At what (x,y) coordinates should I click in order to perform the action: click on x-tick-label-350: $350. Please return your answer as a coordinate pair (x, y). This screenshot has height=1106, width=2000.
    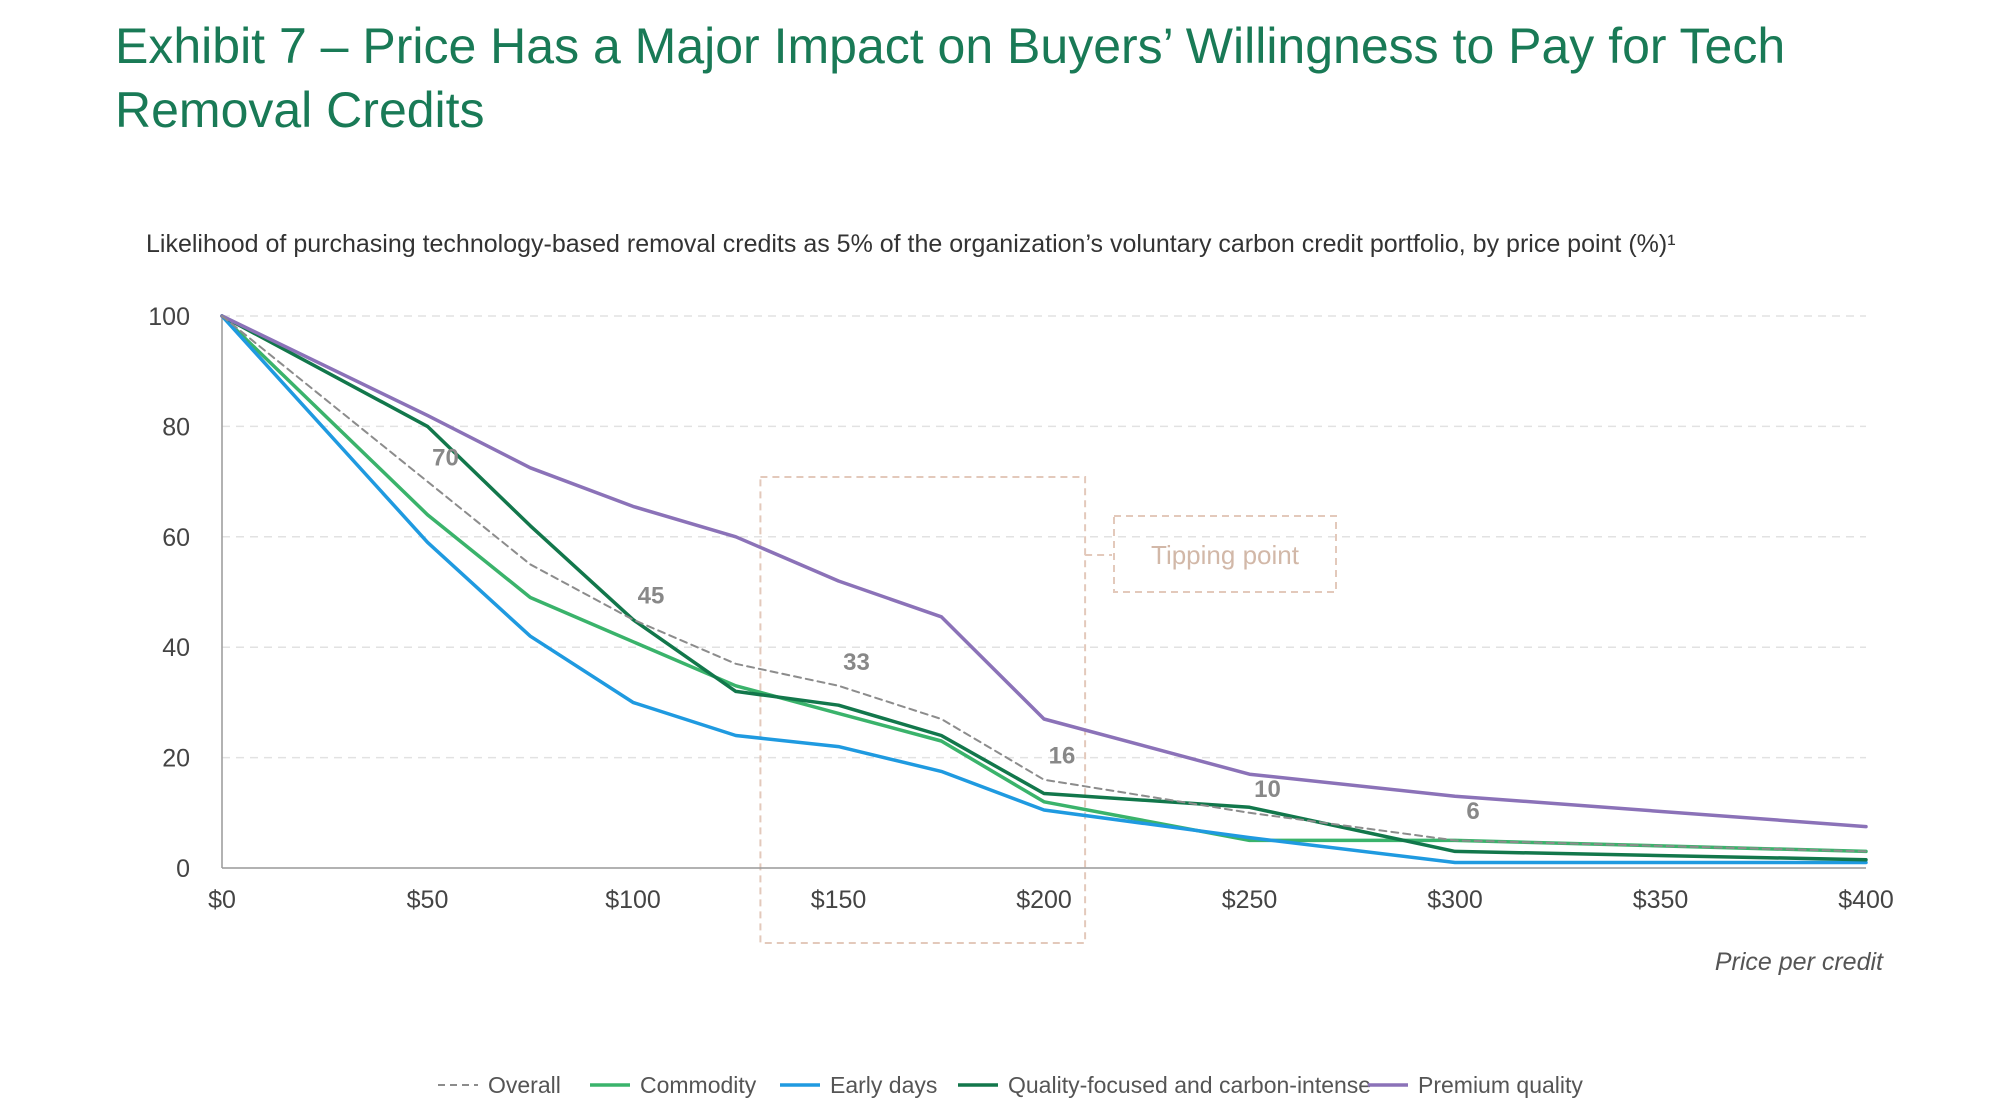
    Looking at the image, I should click on (1661, 900).